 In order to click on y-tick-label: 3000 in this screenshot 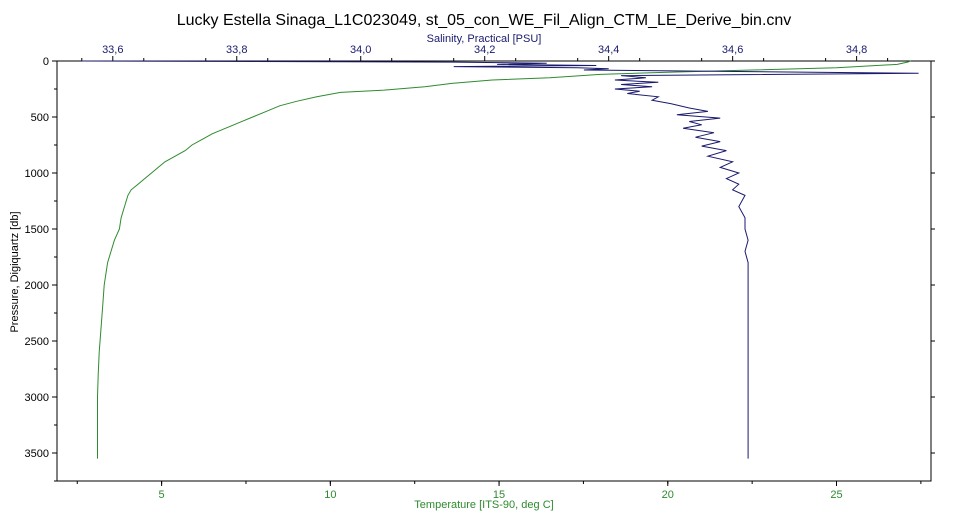, I will do `click(37, 398)`.